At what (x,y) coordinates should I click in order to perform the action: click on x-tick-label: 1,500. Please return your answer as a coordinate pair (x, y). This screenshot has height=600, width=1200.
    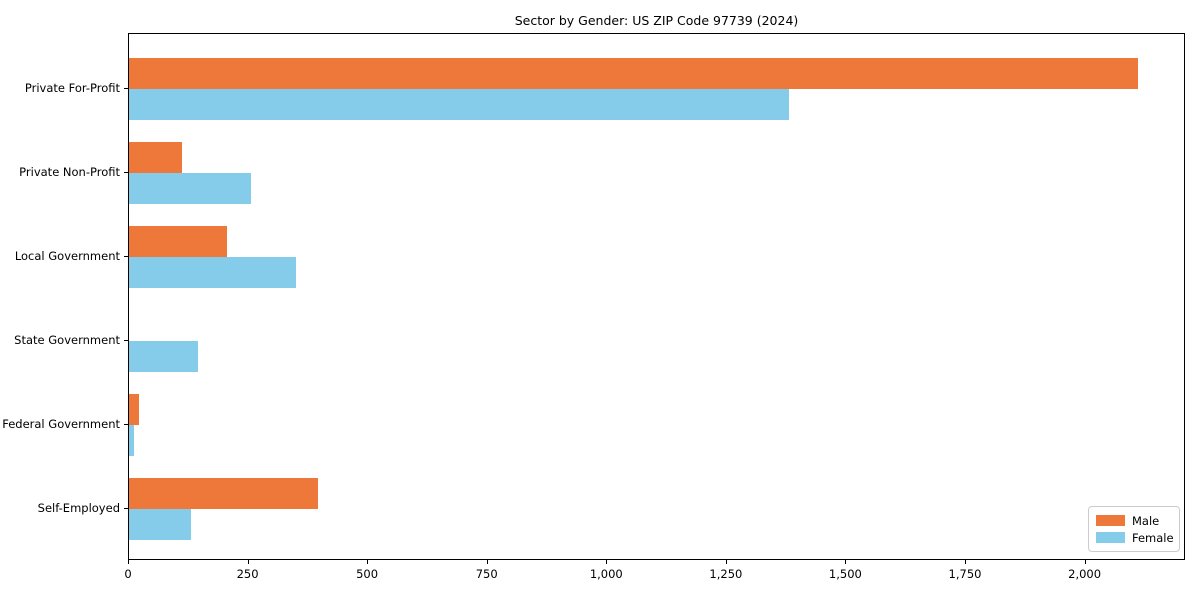
    Looking at the image, I should click on (845, 574).